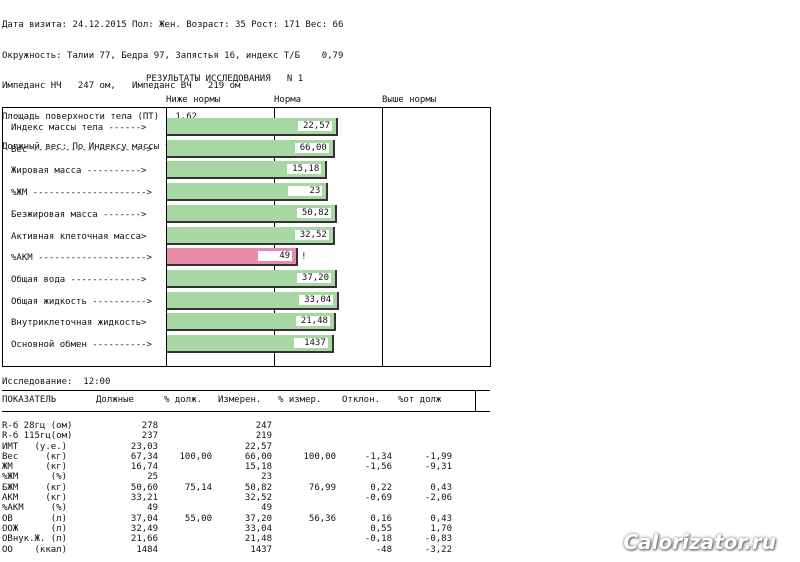  What do you see at coordinates (230, 426) in the screenshot?
I see `table-row: R-б 28гц (ом) 278 247` at bounding box center [230, 426].